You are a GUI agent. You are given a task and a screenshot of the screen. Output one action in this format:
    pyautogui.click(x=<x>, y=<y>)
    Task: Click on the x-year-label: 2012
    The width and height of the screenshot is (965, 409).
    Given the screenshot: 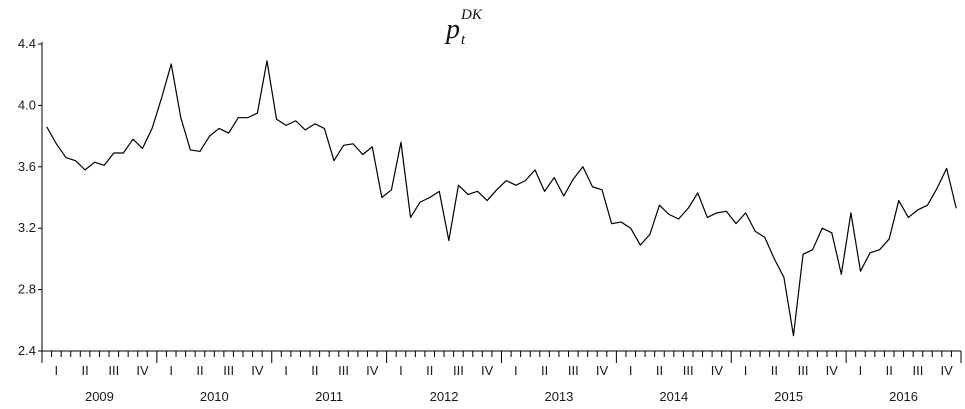 What is the action you would take?
    pyautogui.click(x=444, y=396)
    